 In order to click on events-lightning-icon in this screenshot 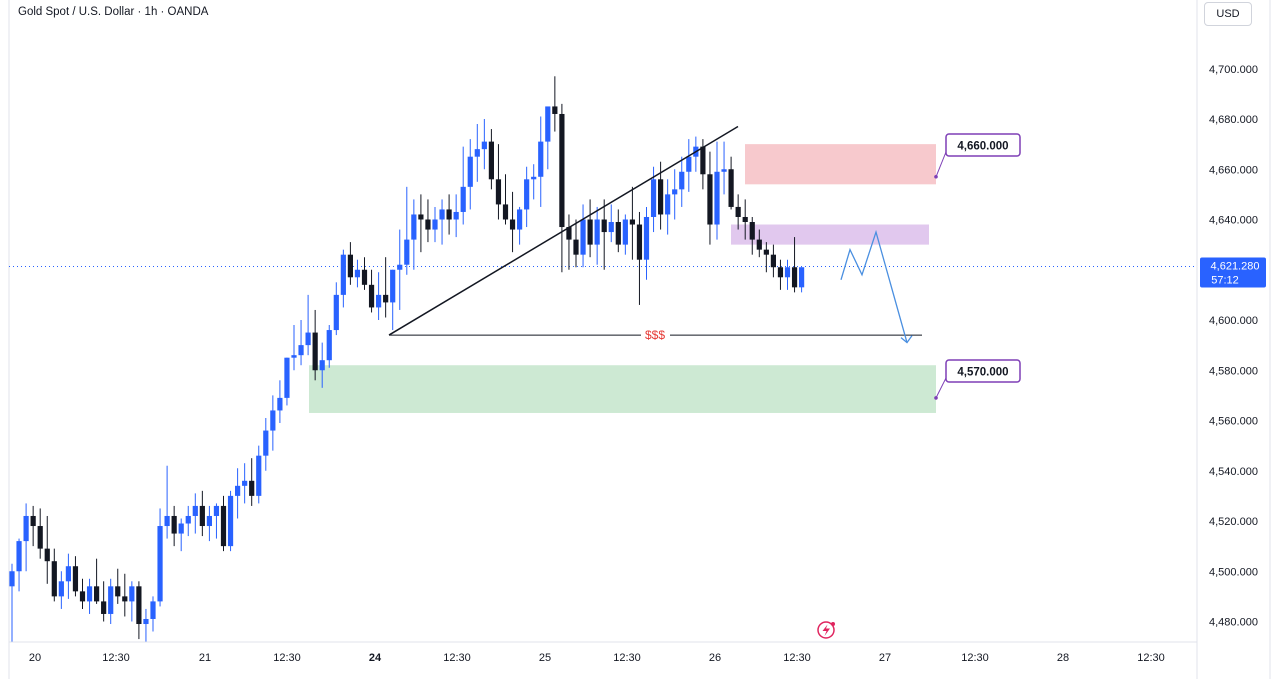, I will do `click(826, 630)`.